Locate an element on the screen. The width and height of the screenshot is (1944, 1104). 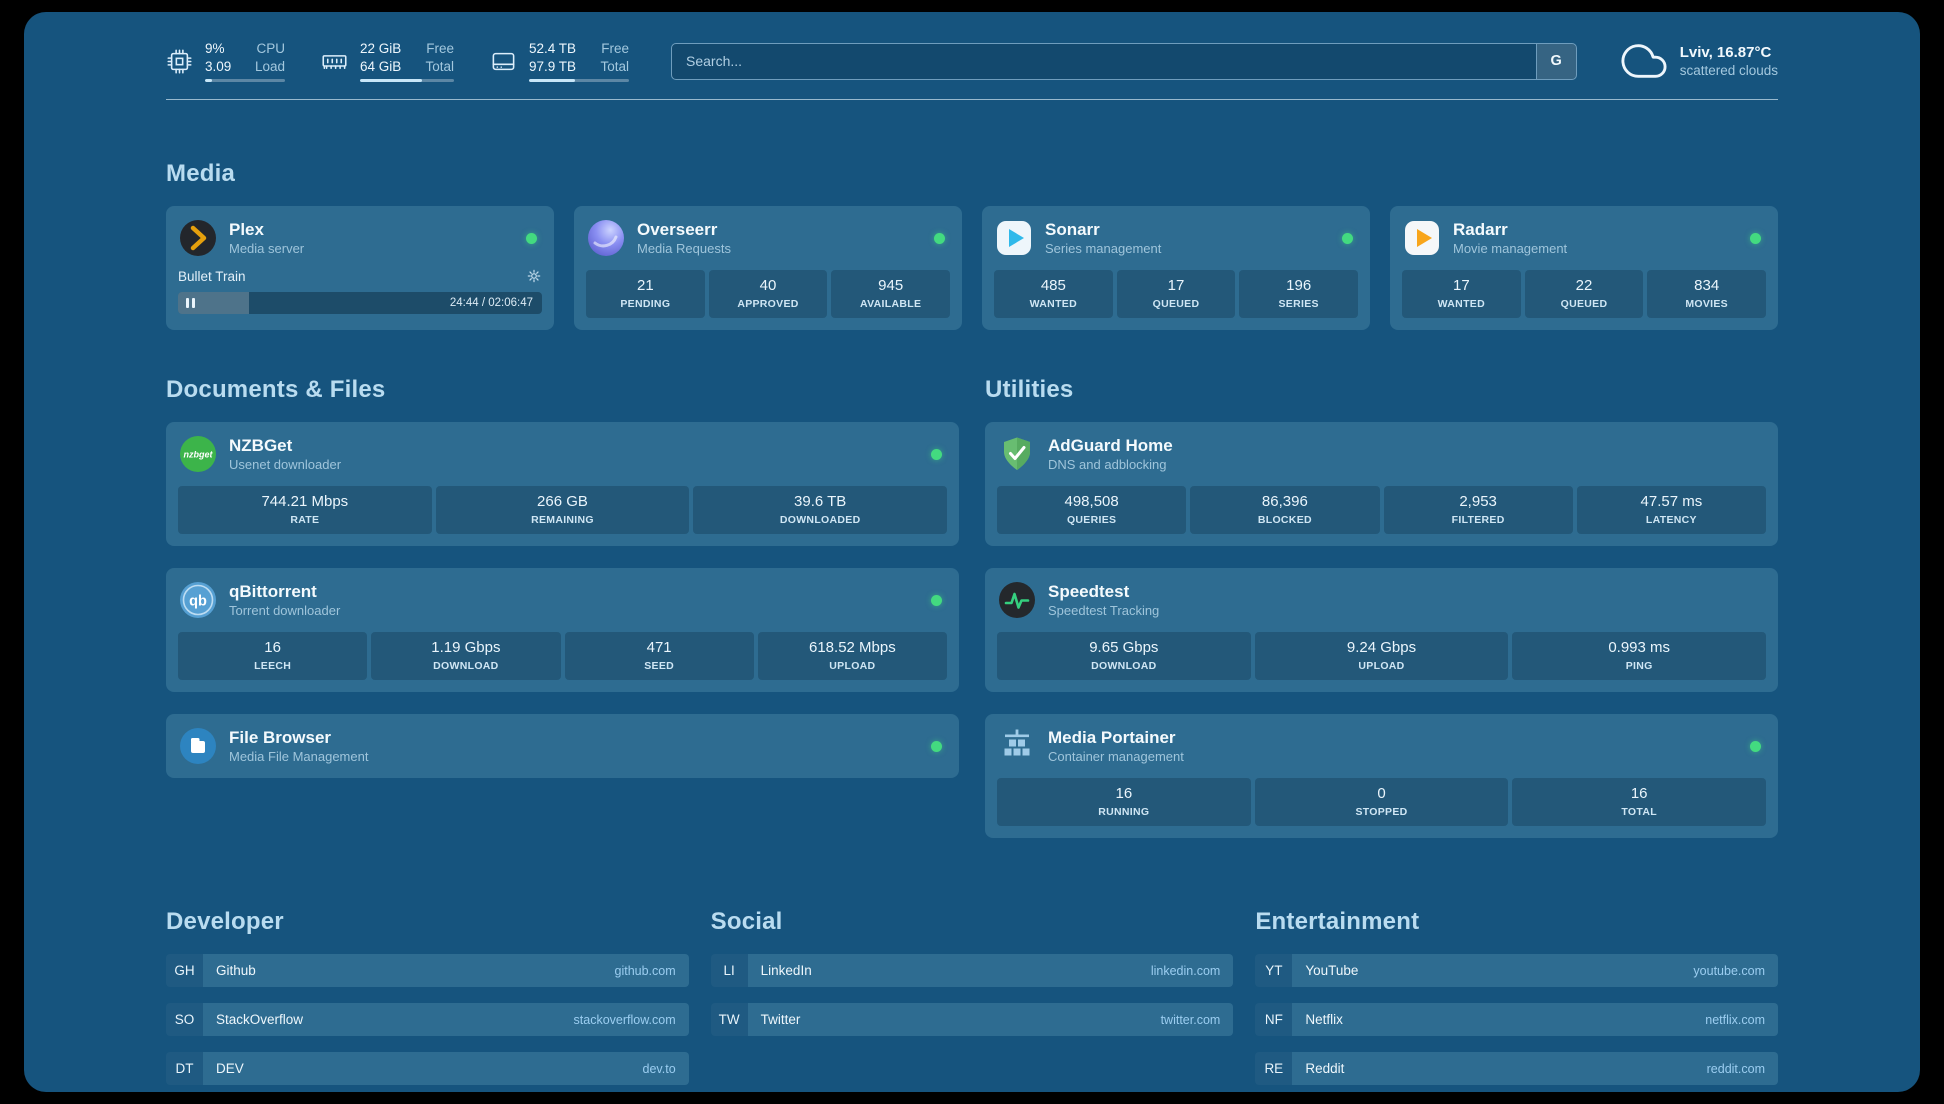
service-link-sonarr: Sonarr Series management is located at coordinates (1176, 238).